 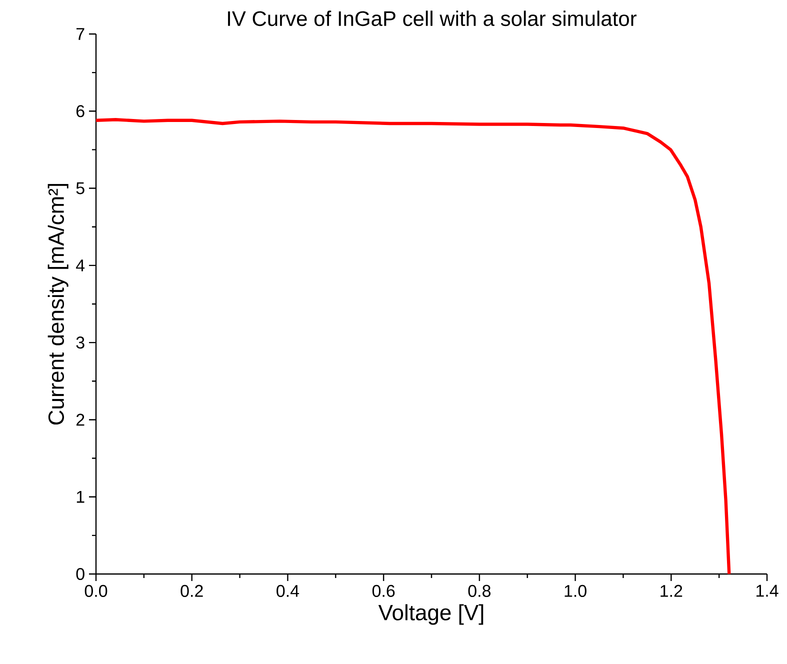 What do you see at coordinates (432, 18) in the screenshot?
I see `chart-title: IV Curve of InGaP cell with a solar simulator` at bounding box center [432, 18].